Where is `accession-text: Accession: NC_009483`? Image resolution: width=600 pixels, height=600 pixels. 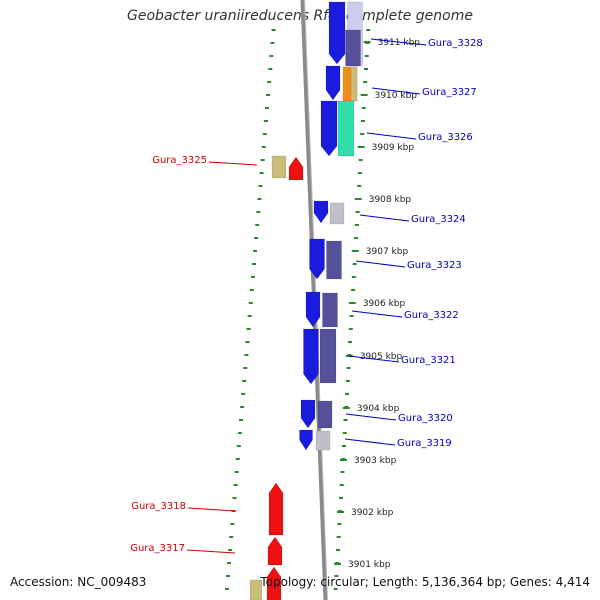 accession-text: Accession: NC_009483 is located at coordinates (78, 582).